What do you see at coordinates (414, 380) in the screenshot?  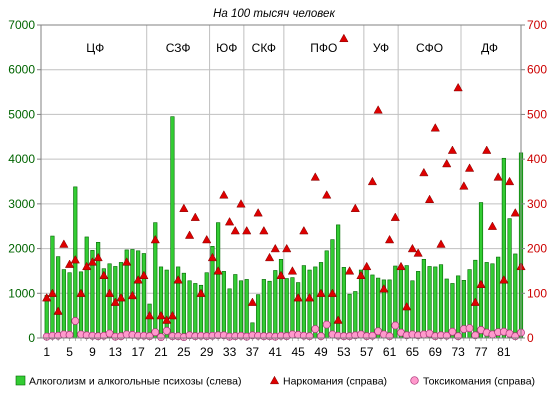 I see `legend-swatch-circle` at bounding box center [414, 380].